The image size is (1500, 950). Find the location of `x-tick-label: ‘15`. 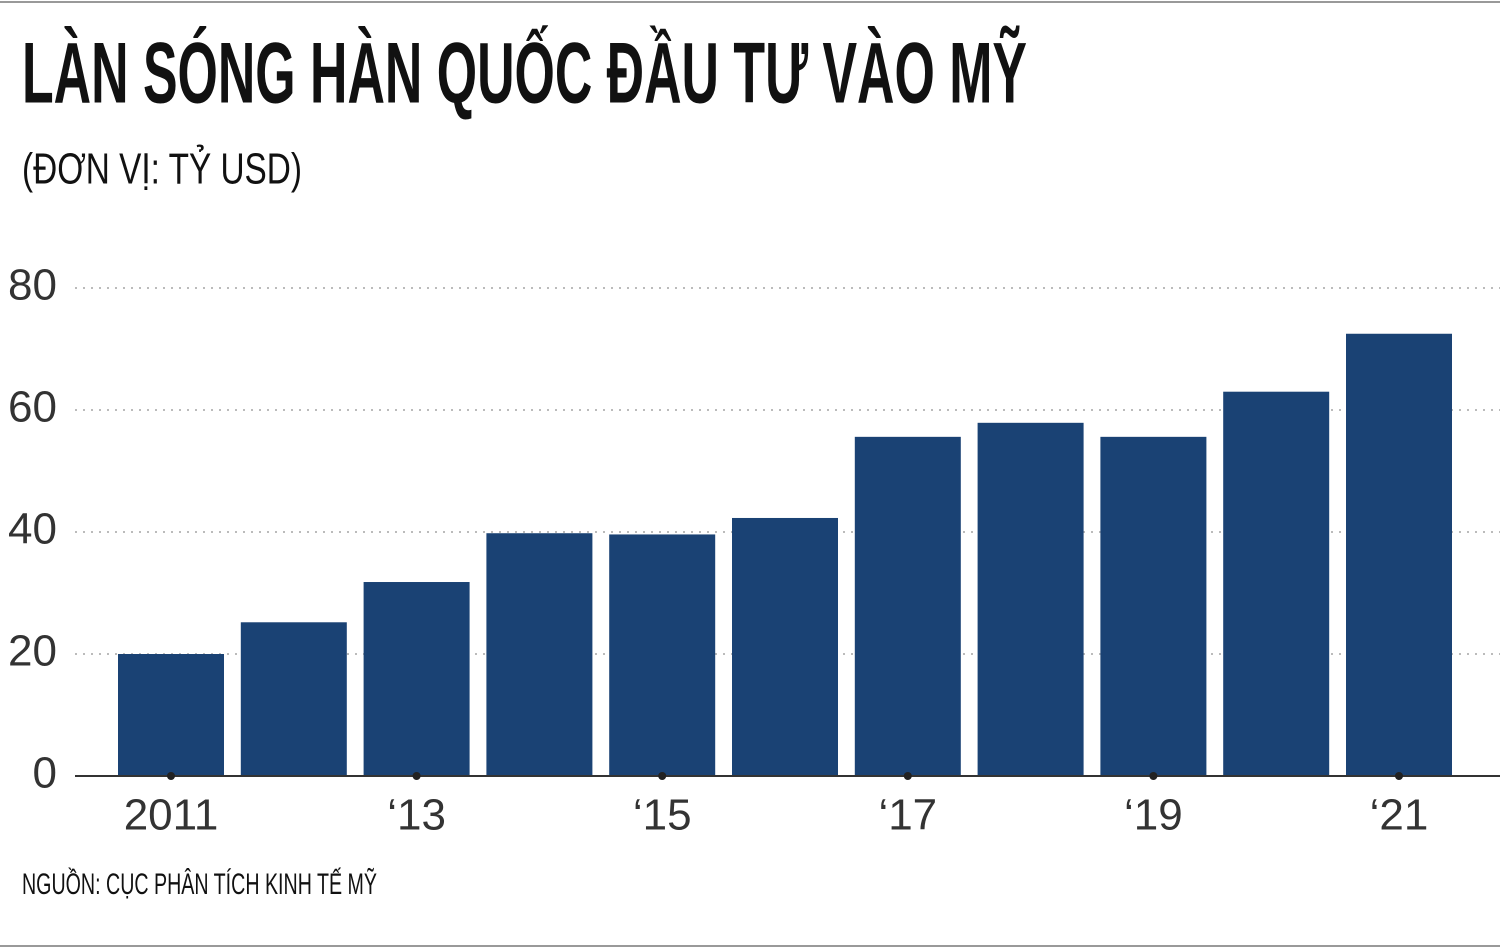

x-tick-label: ‘15 is located at coordinates (662, 815).